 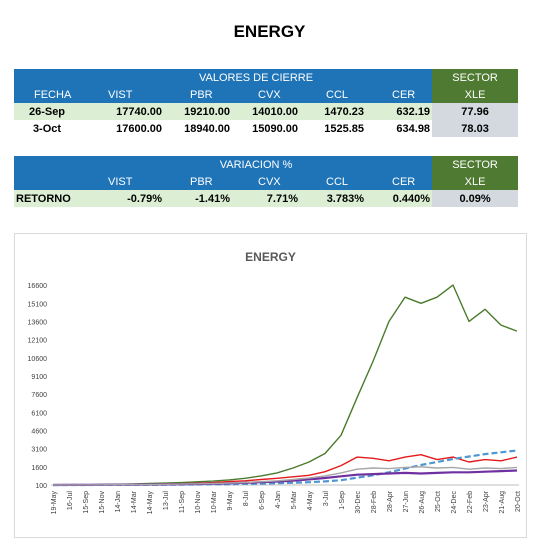 I want to click on x-tick-label: 27-Jun, so click(x=406, y=502).